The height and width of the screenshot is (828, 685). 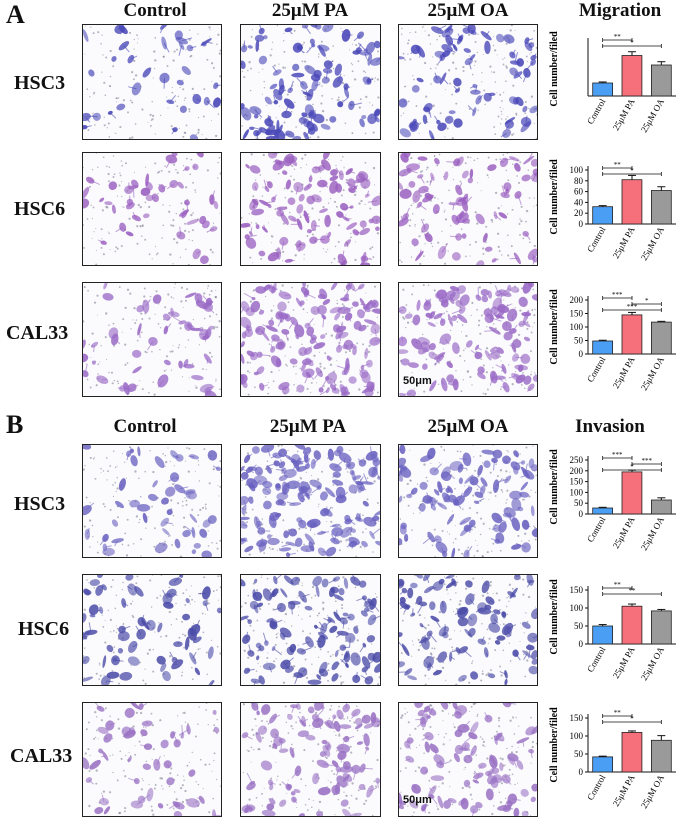 I want to click on y-tick-label: 80, so click(x=579, y=181).